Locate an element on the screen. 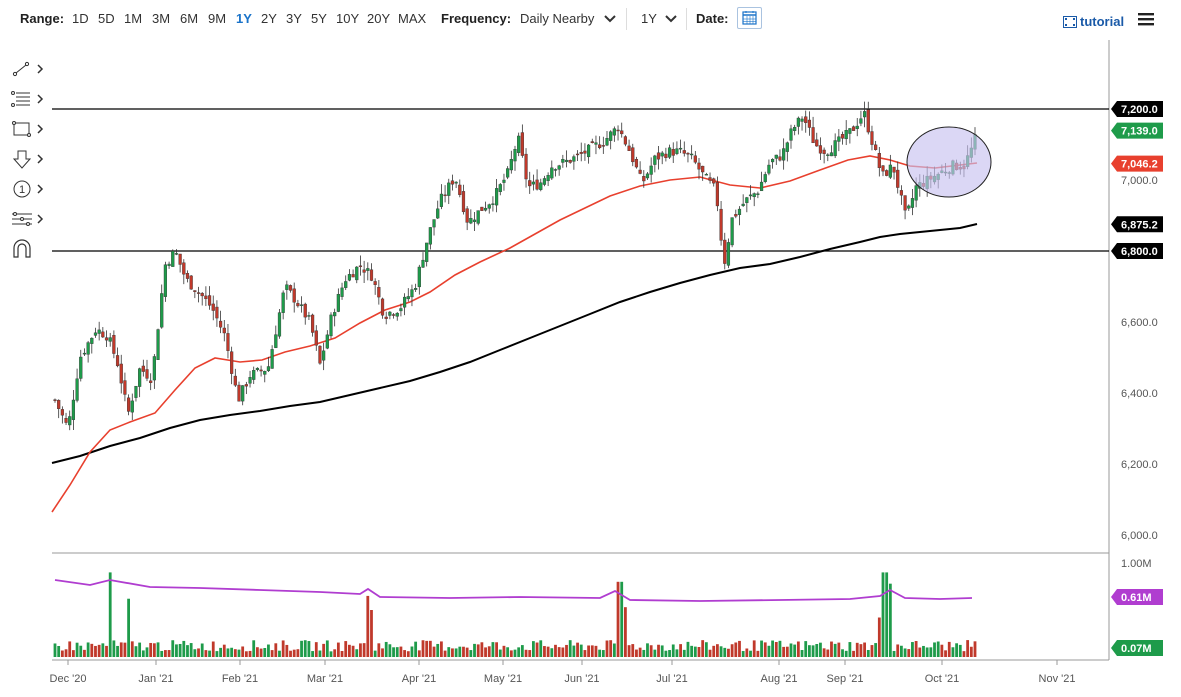  pattern-tool is located at coordinates (28, 219).